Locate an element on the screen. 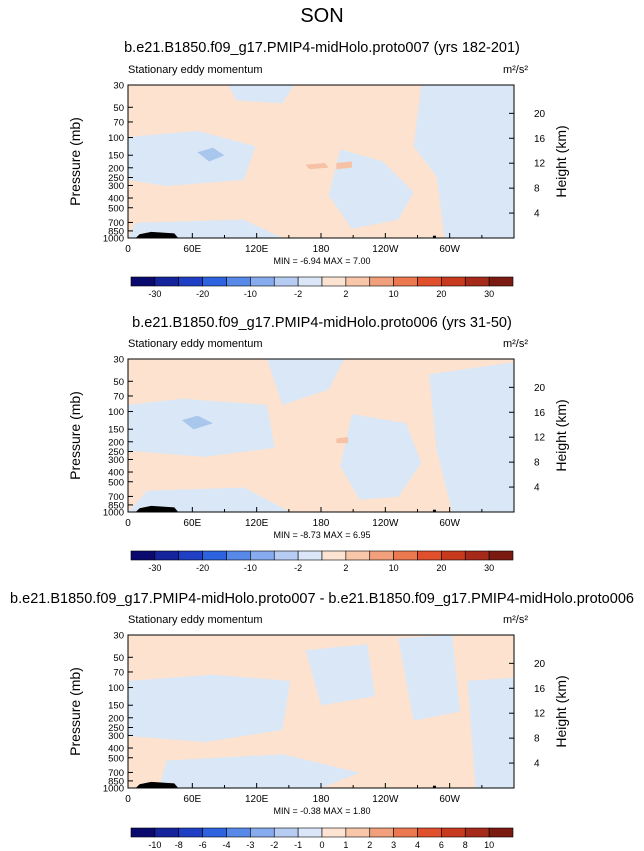 The width and height of the screenshot is (644, 851). colorbar-label: -30 is located at coordinates (154, 568).